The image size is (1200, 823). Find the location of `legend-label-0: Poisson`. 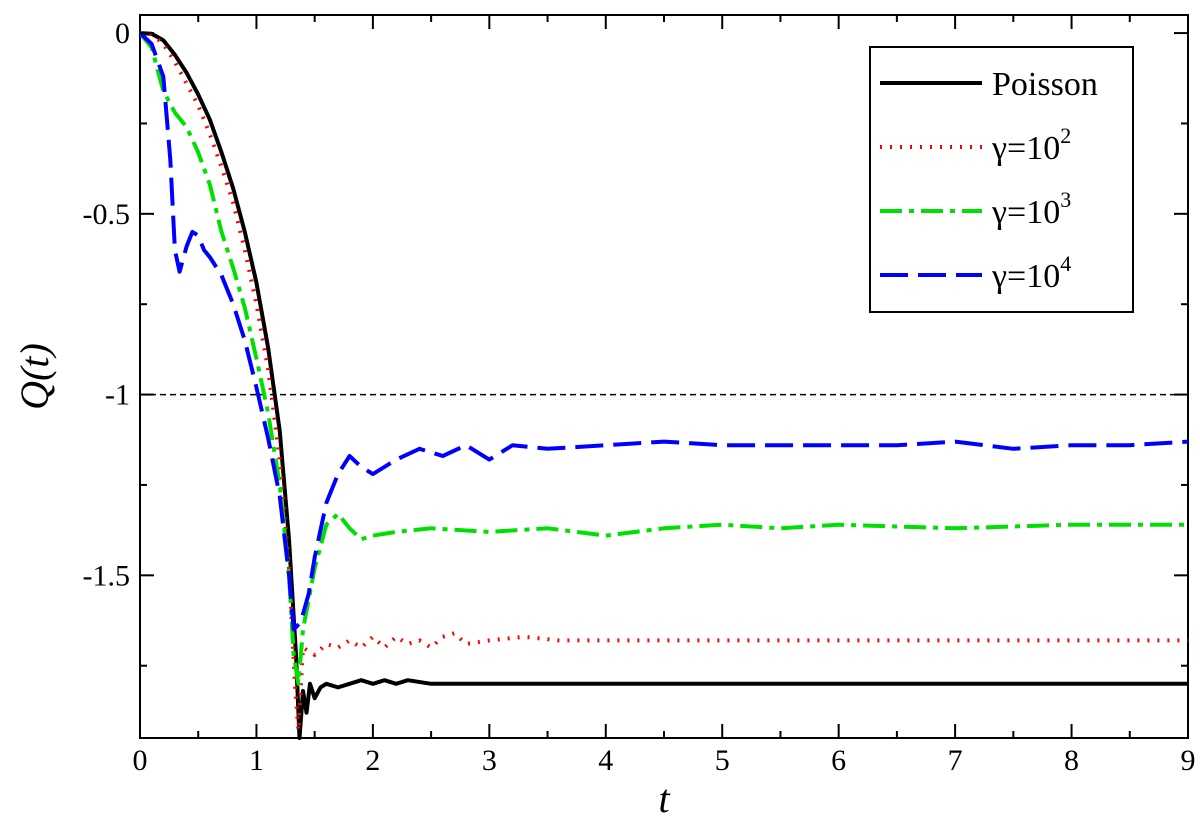

legend-label-0: Poisson is located at coordinates (1045, 84).